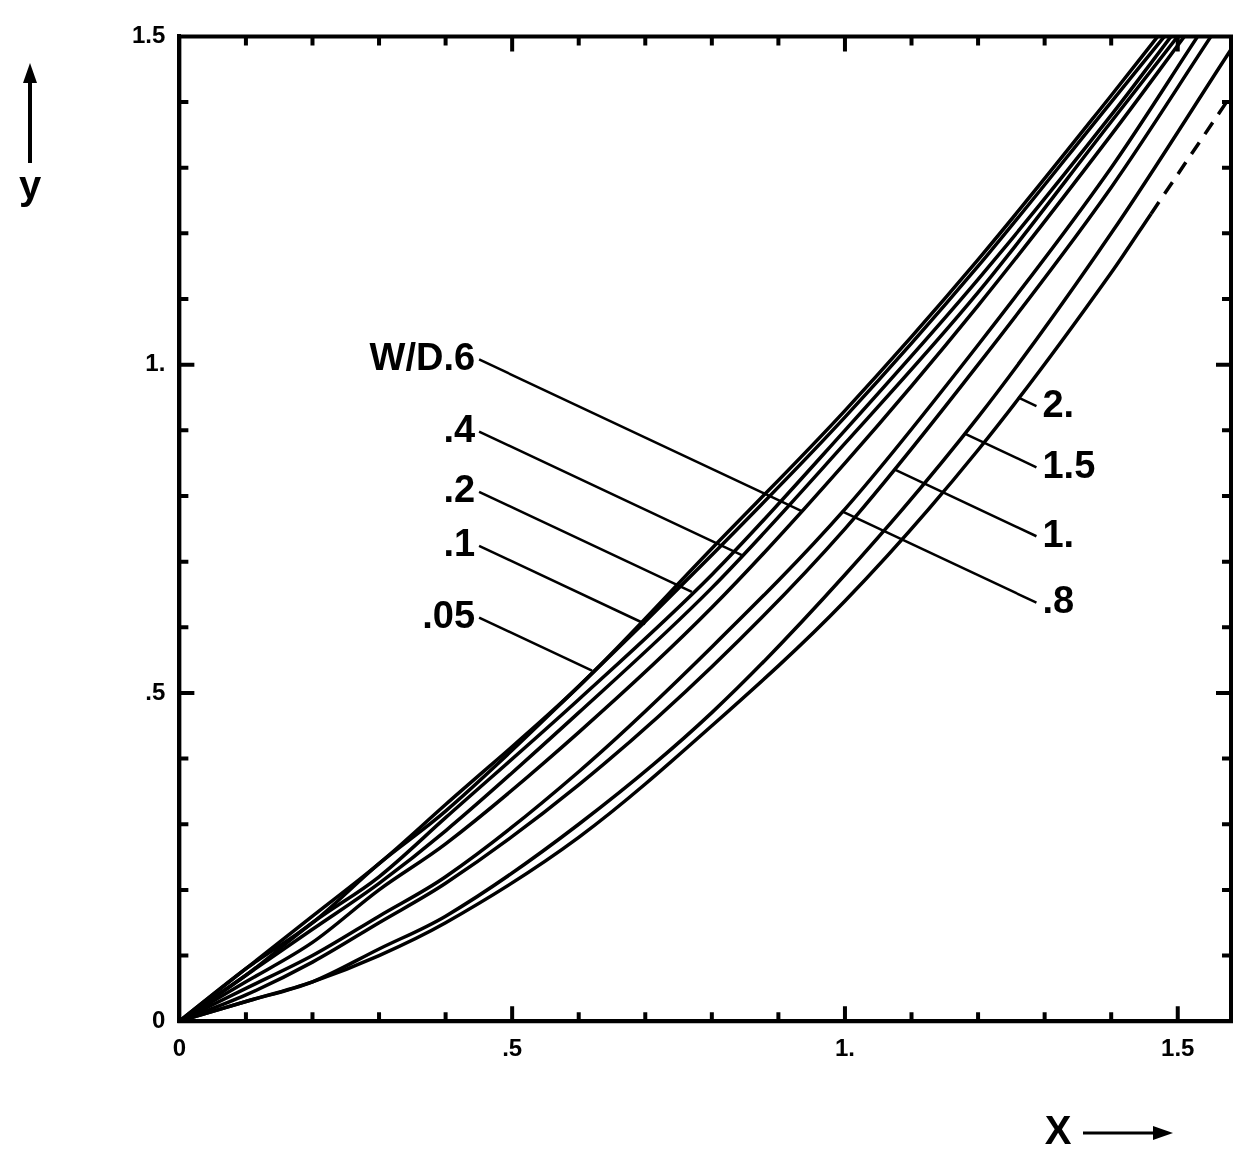  I want to click on annotation: .2, so click(459, 489).